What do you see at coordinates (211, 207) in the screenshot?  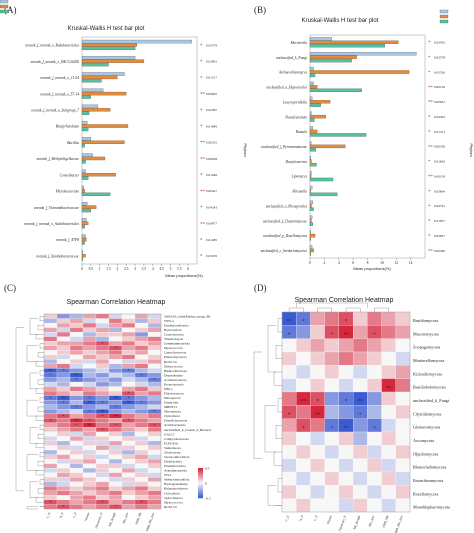 I see `p-value-label: 0.04243` at bounding box center [211, 207].